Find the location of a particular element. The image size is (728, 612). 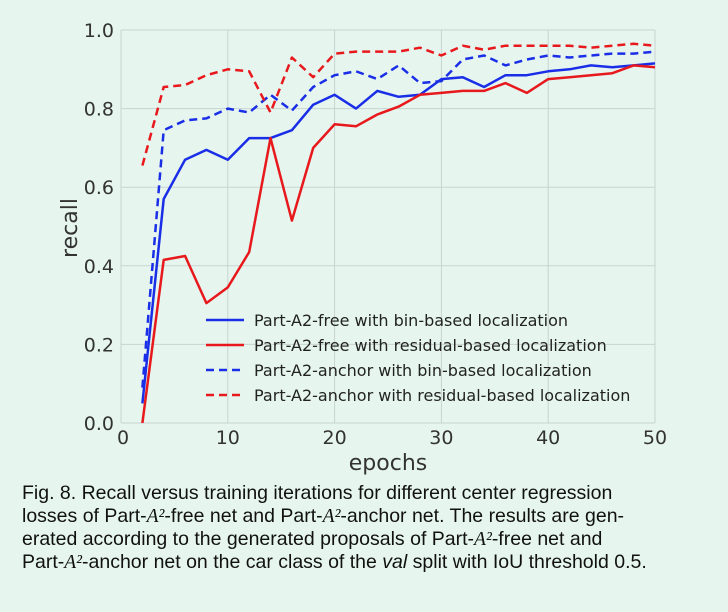

caption-text: Part- is located at coordinates (43, 562).